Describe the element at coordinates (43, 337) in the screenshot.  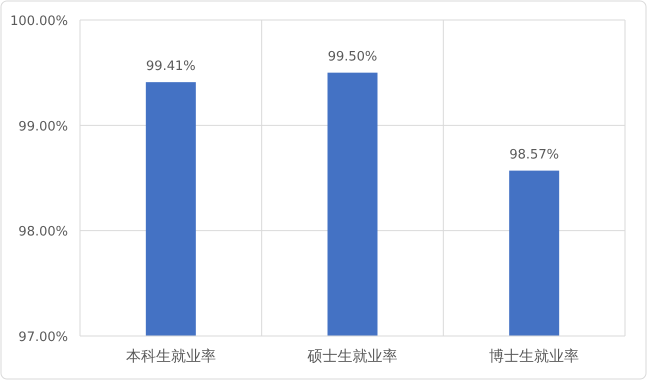
I see `y-tick-label: 97.00%` at that location.